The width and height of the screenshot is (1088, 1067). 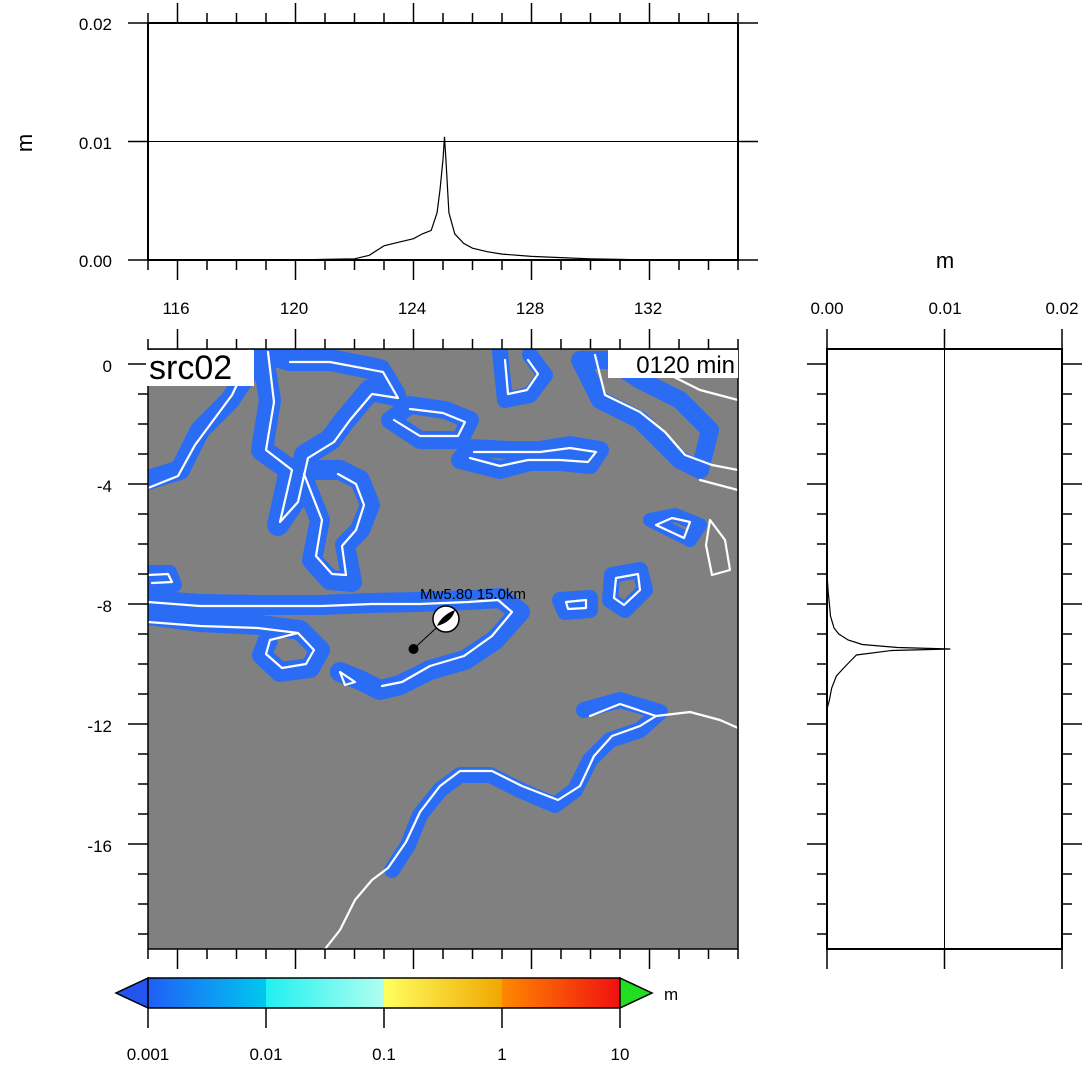 I want to click on lon-tick-label: 124, so click(x=412, y=308).